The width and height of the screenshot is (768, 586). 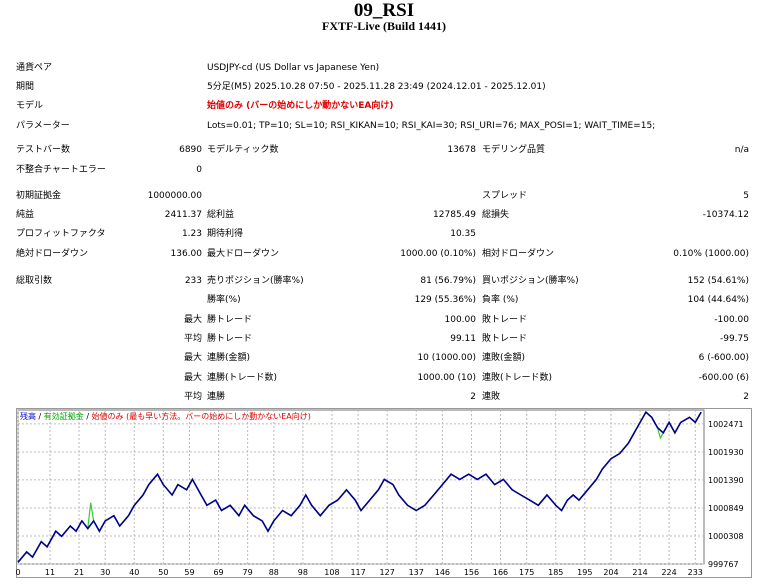 What do you see at coordinates (248, 572) in the screenshot?
I see `x-tick-label: 79` at bounding box center [248, 572].